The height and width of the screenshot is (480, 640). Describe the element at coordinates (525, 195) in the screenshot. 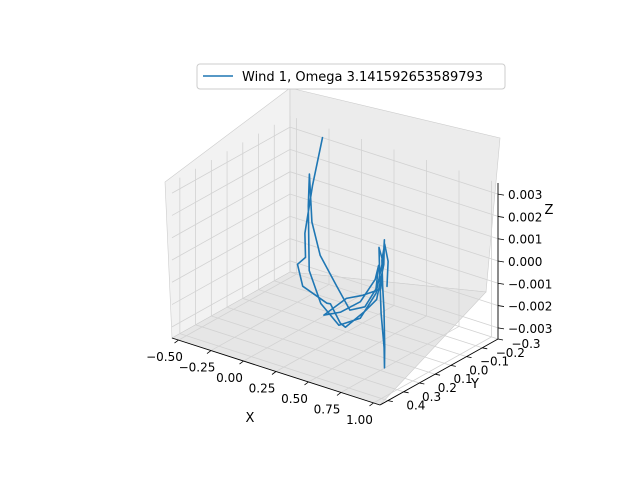

I see `z-tick-label: 0.003` at that location.